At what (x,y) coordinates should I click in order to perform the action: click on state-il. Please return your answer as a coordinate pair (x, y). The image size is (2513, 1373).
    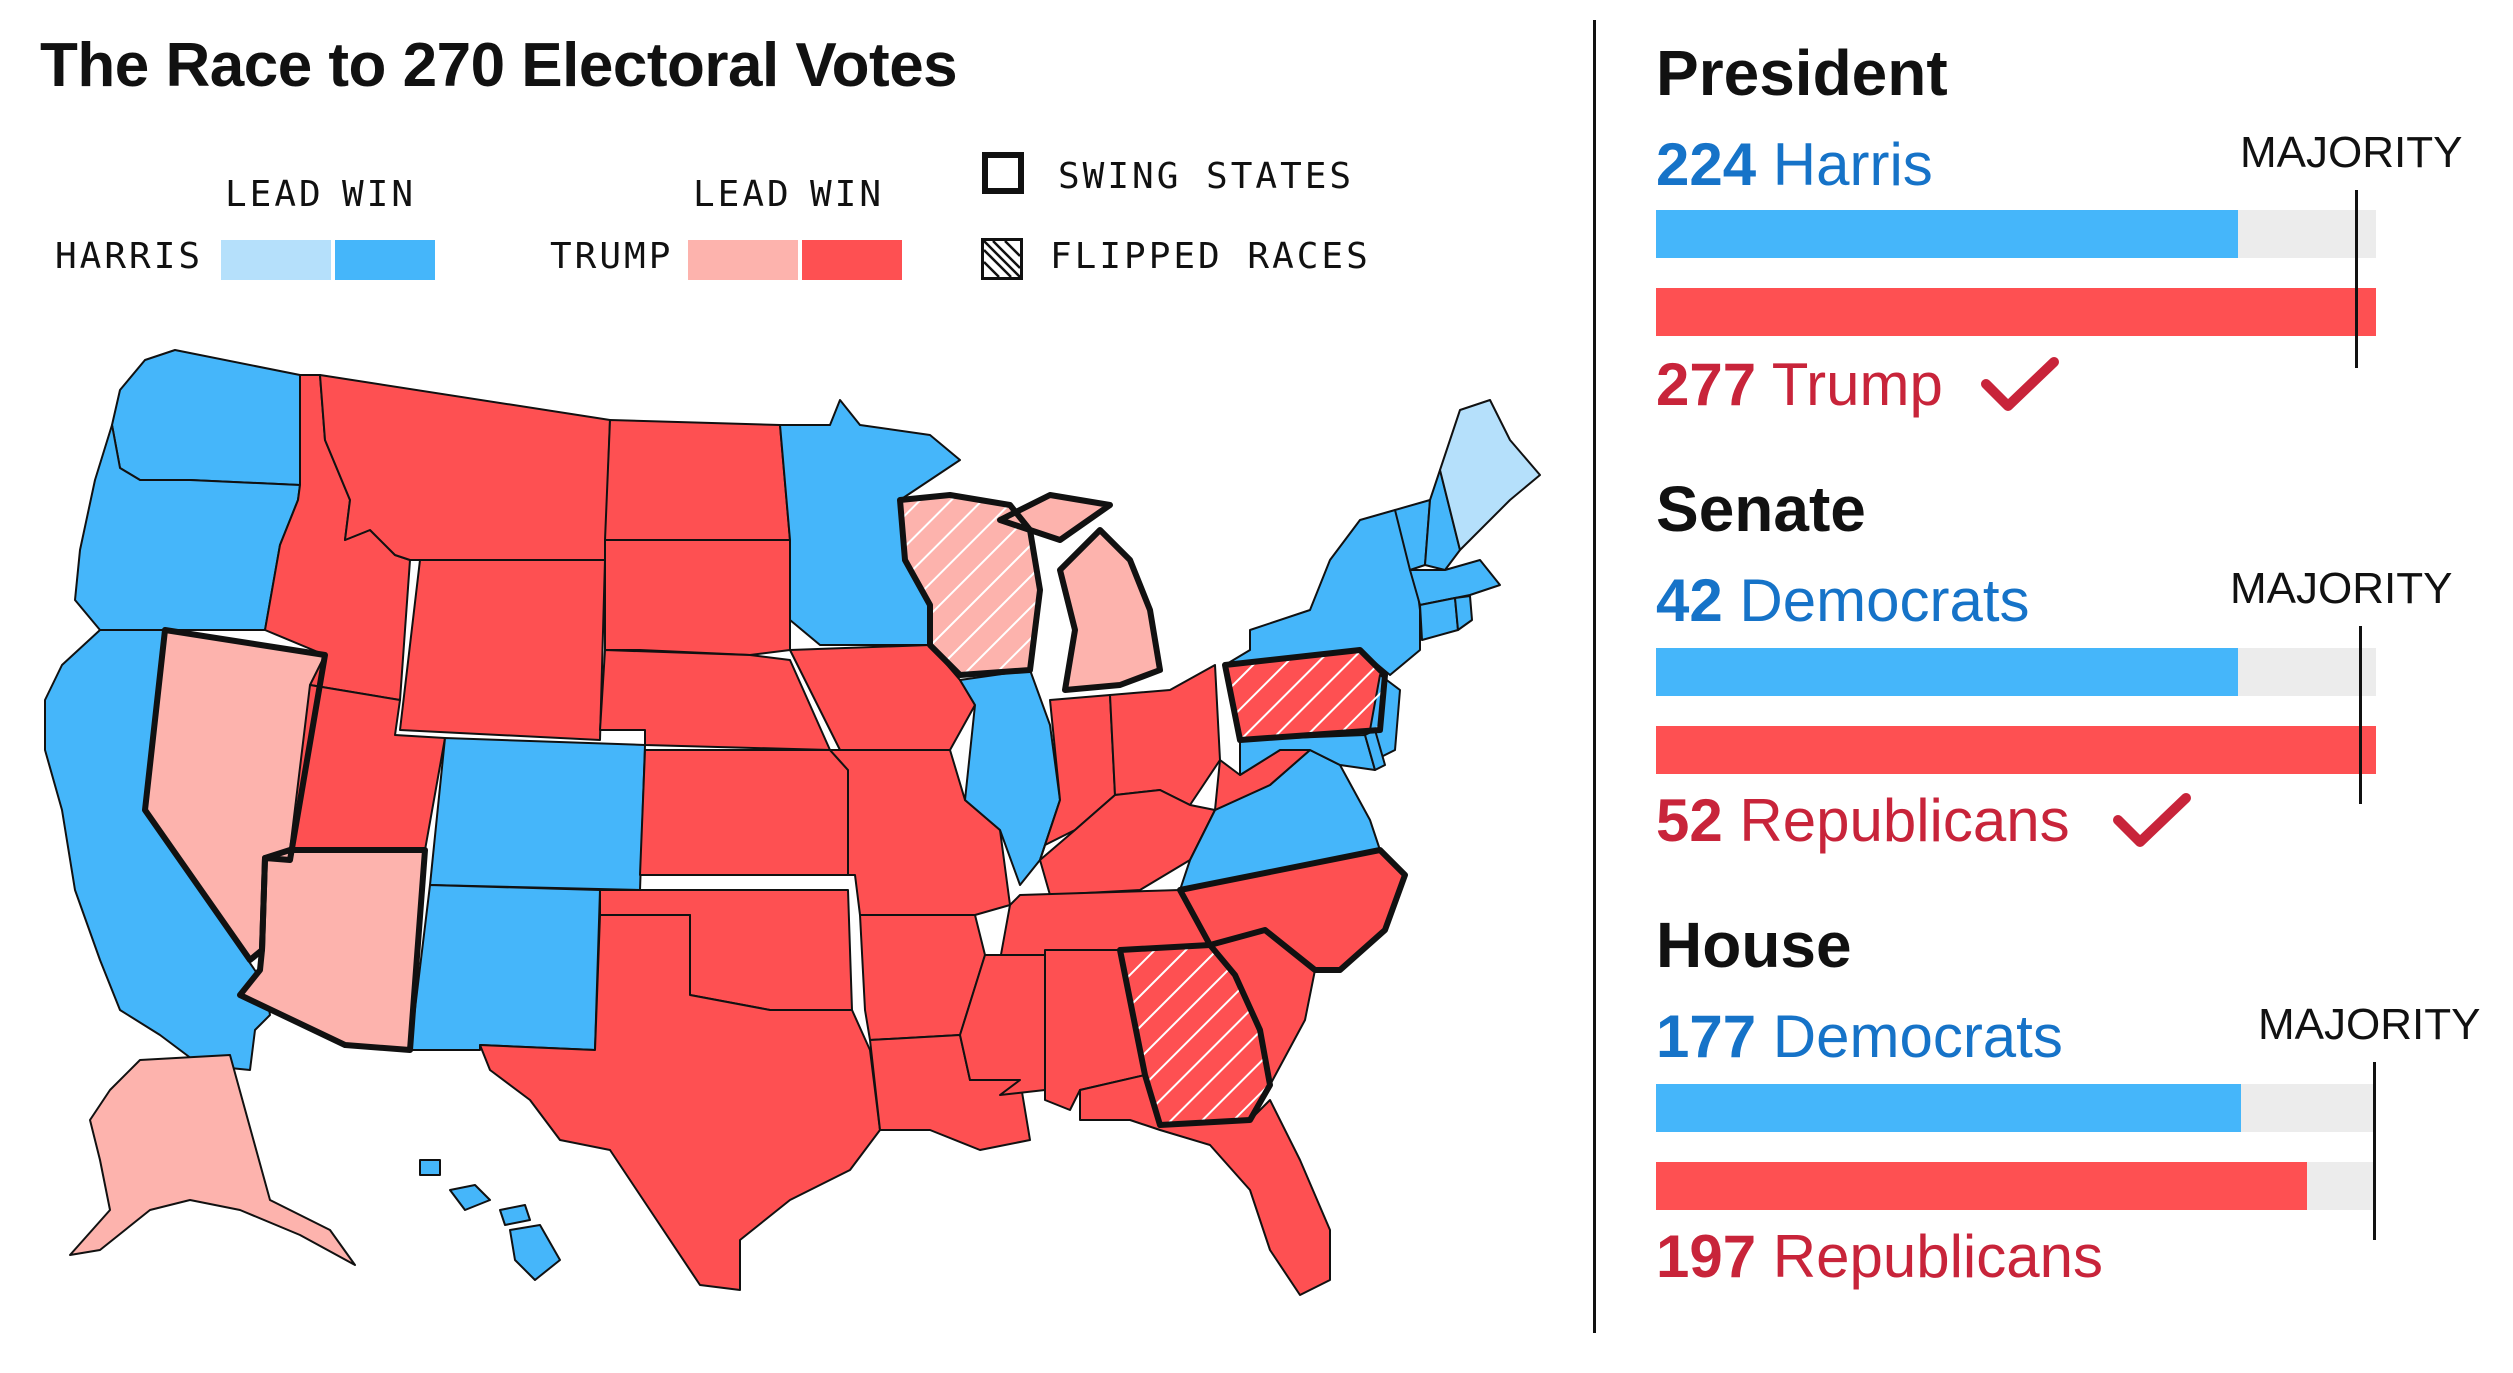
    Looking at the image, I should click on (1010, 777).